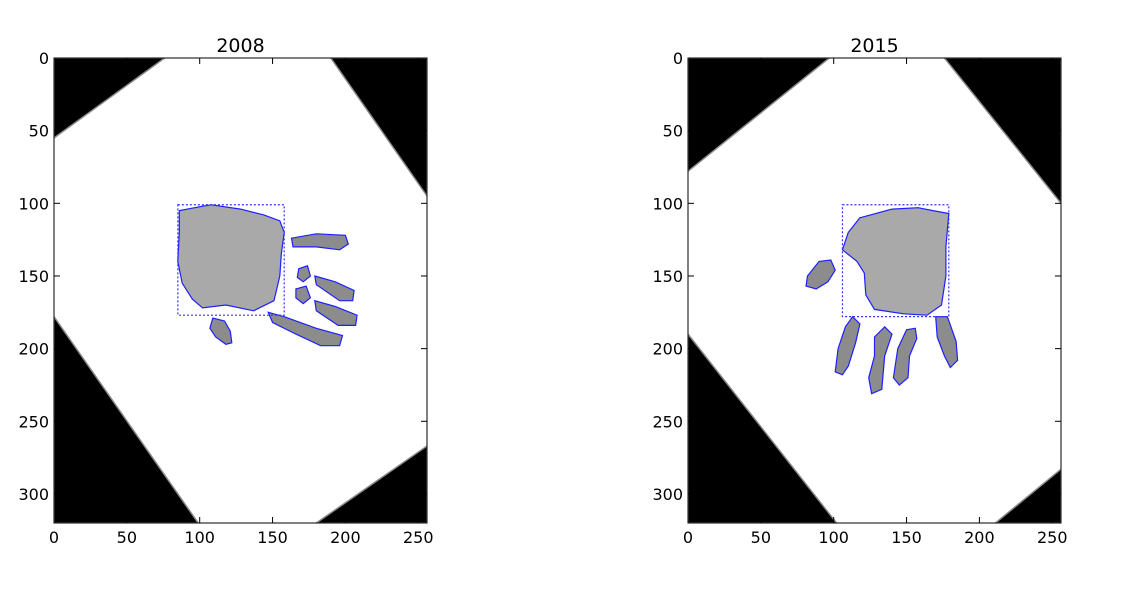 Image resolution: width=1140 pixels, height=605 pixels. I want to click on chart-title: 2015, so click(874, 46).